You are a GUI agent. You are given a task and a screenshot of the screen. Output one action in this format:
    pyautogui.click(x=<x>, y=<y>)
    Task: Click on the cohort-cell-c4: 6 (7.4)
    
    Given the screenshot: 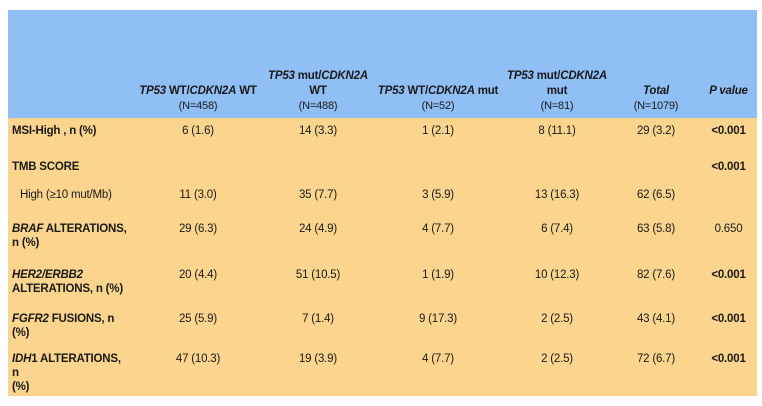 What is the action you would take?
    pyautogui.click(x=557, y=229)
    